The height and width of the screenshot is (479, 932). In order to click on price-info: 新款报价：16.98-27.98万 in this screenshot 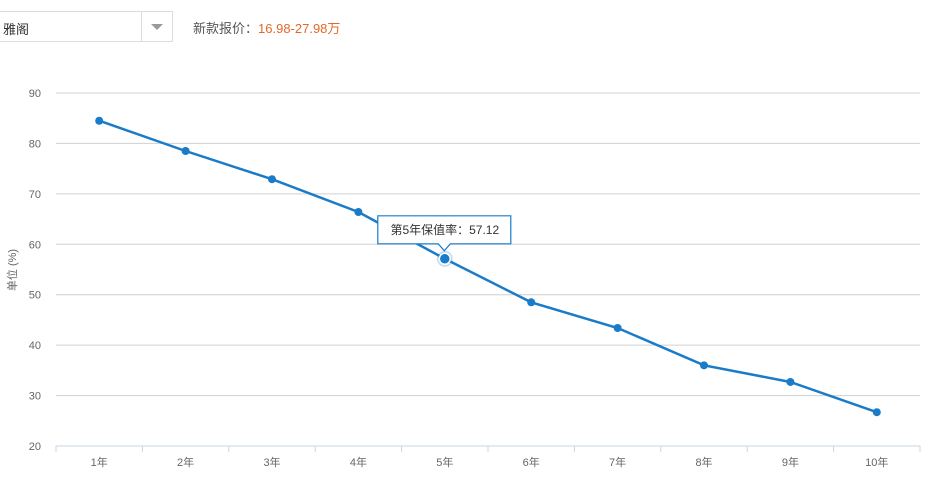, I will do `click(266, 27)`.